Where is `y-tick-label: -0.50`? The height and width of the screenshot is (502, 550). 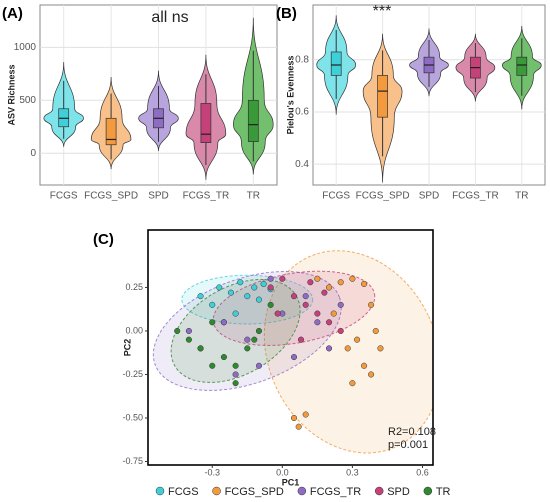 y-tick-label: -0.50 is located at coordinates (132, 417).